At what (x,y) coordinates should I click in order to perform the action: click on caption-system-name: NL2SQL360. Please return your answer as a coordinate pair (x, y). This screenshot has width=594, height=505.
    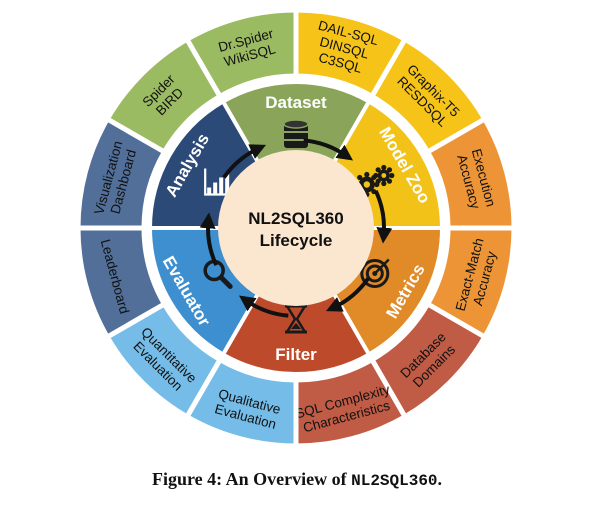
    Looking at the image, I should click on (394, 481).